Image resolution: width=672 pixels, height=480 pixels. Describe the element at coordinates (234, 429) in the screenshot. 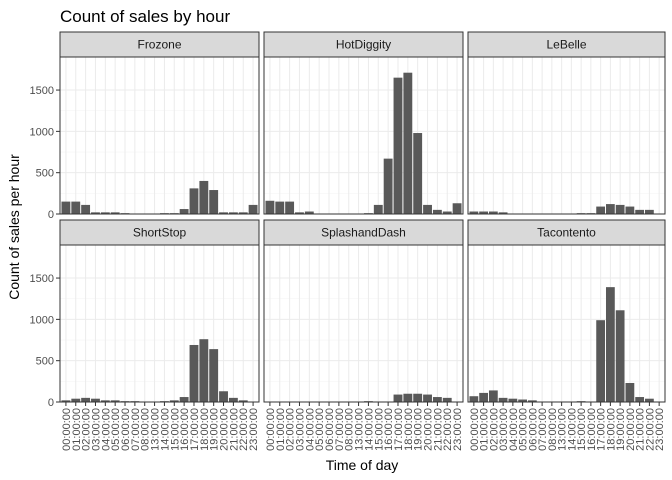

I see `x-tick-label: 21:00:00` at that location.